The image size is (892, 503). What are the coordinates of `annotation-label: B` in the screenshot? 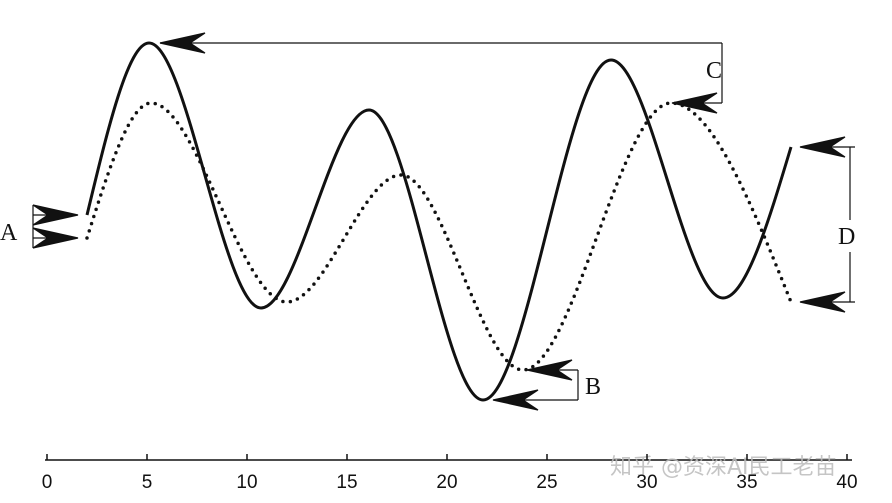 It's located at (593, 387).